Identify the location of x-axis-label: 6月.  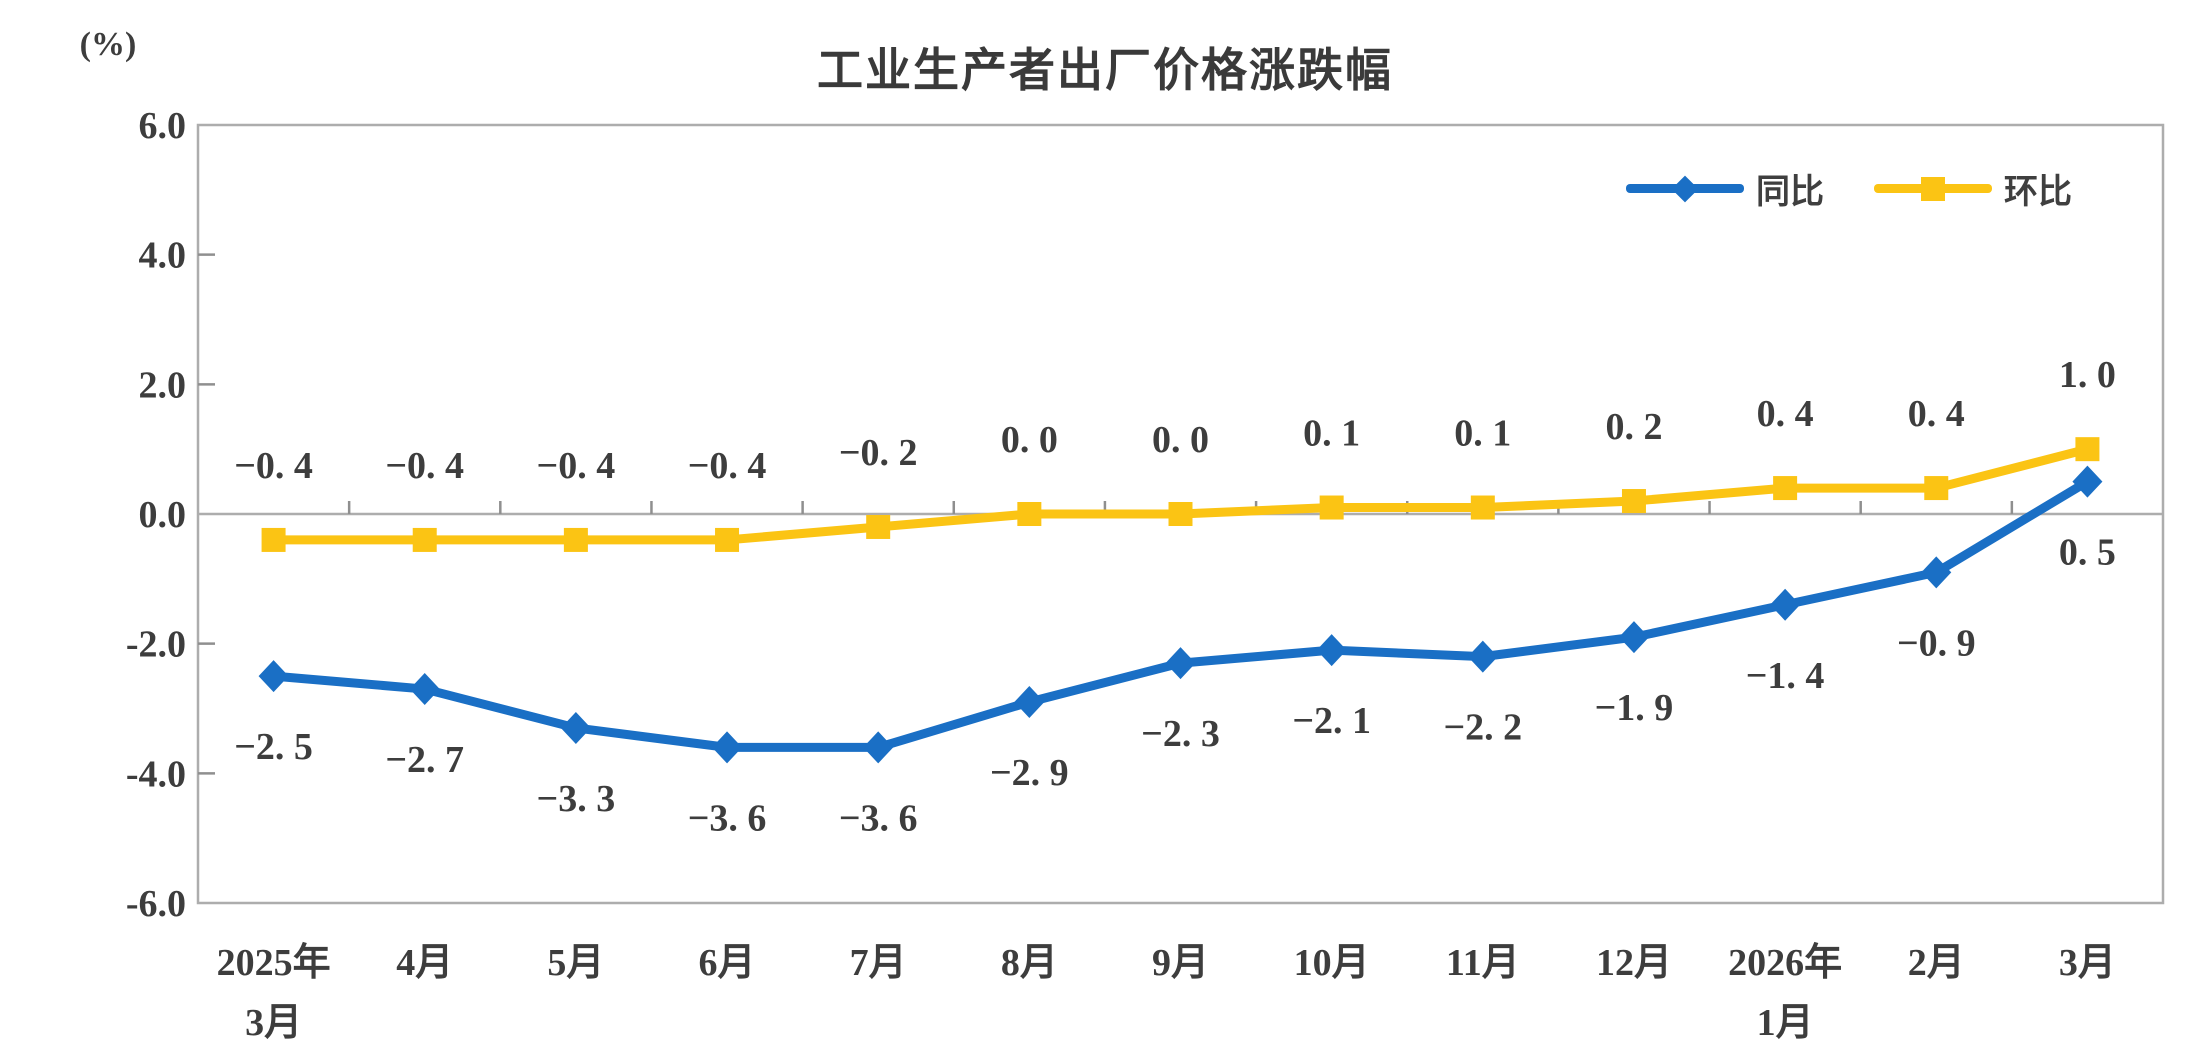
(727, 963).